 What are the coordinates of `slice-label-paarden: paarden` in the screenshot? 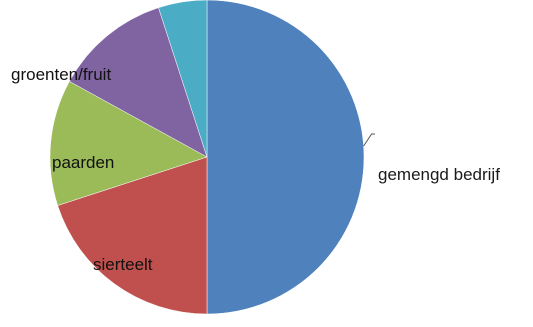 It's located at (83, 162).